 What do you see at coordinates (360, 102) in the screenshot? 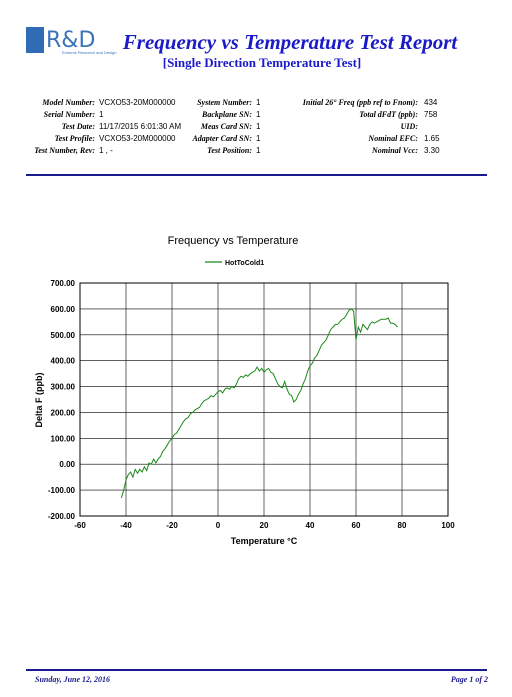
I see `info-label: Initial 26° Freq (ppb ref to Fnom):` at bounding box center [360, 102].